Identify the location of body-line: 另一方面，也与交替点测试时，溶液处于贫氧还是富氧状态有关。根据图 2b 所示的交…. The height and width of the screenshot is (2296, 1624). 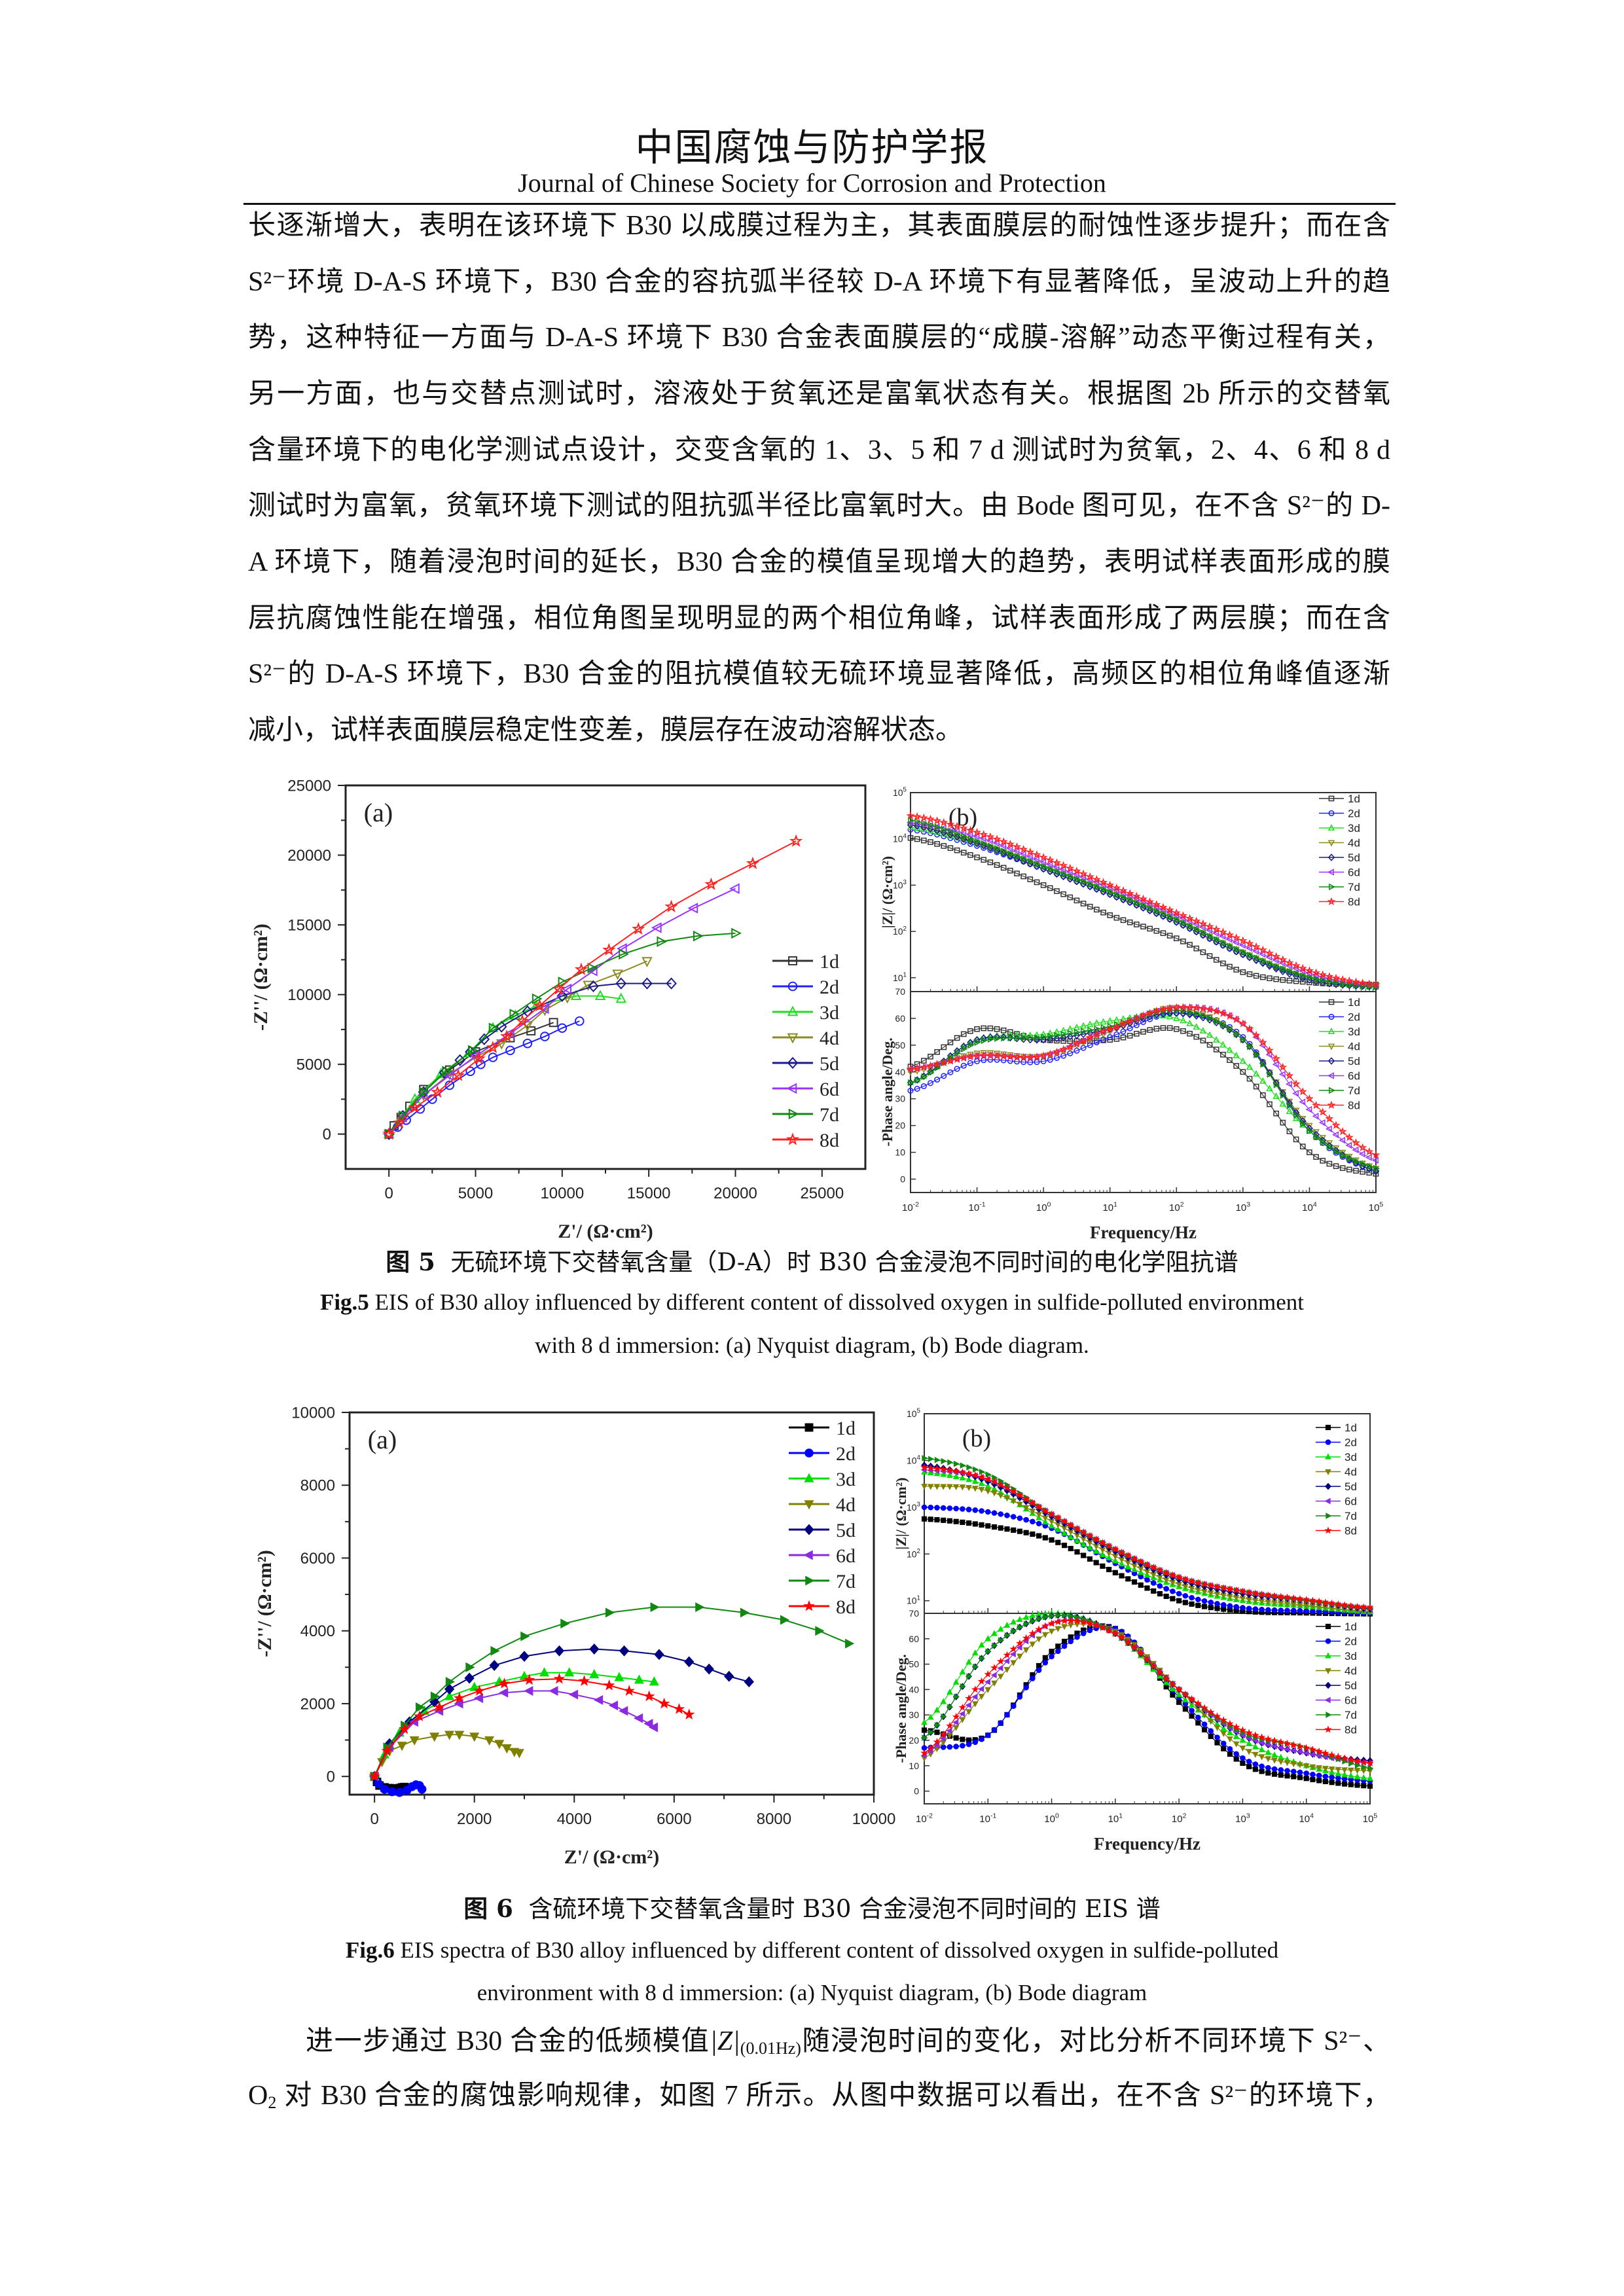
(819, 394).